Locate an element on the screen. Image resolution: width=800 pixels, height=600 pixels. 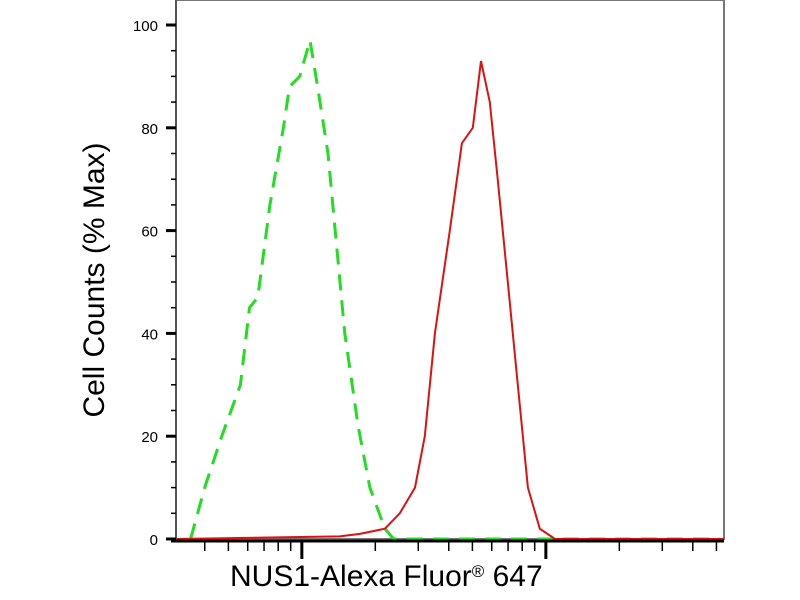
y-tick-label: 0 is located at coordinates (154, 540).